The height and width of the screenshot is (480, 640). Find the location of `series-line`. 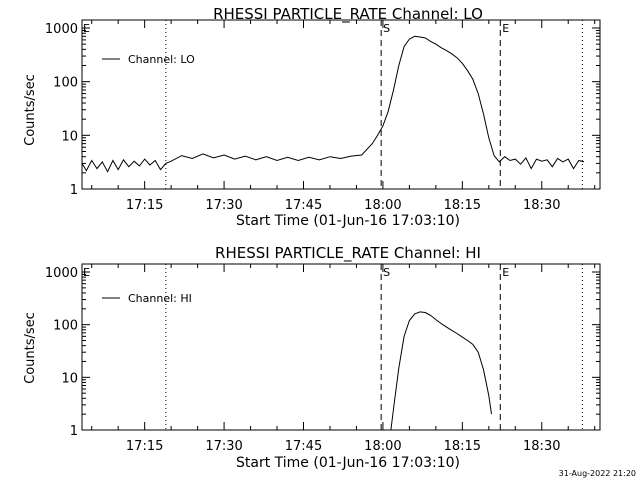

series-line is located at coordinates (441, 371).